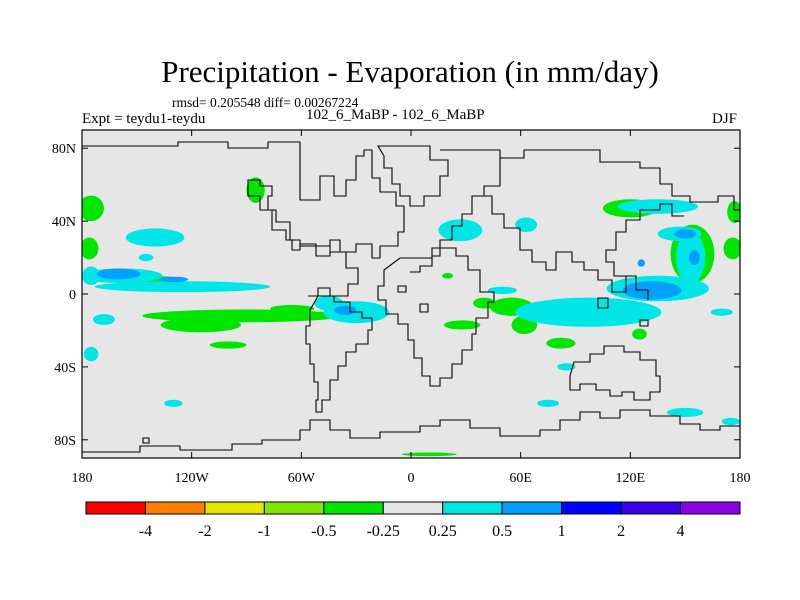  Describe the element at coordinates (264, 531) in the screenshot. I see `colorbar-label: -1` at that location.